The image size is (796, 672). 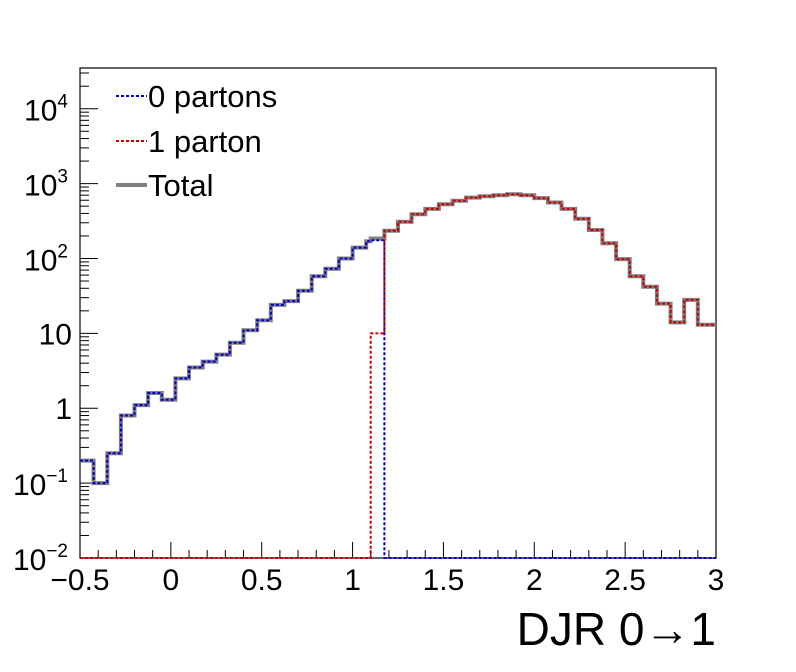 I want to click on y-tick-label: 10⁻², so click(x=40, y=559).